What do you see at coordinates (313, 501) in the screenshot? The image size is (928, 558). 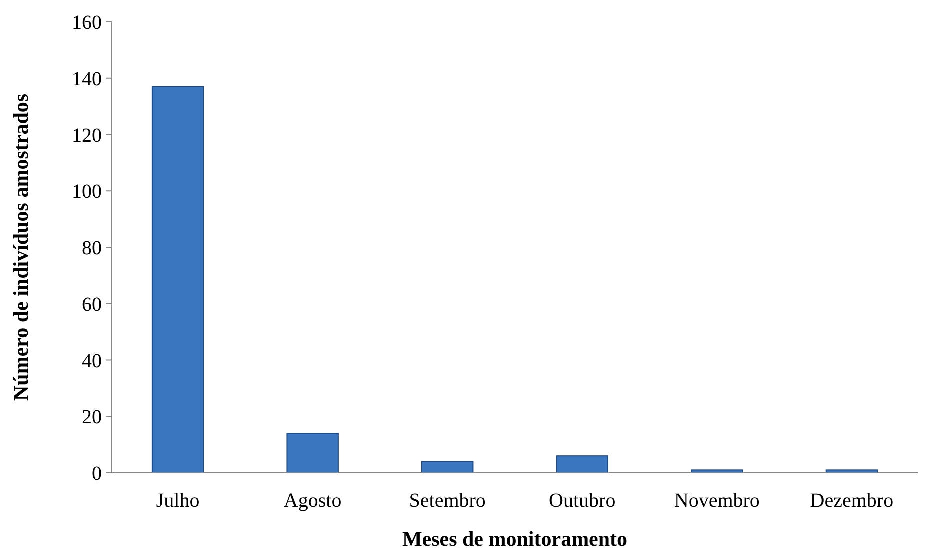 I see `x-tick-label: Agosto` at bounding box center [313, 501].